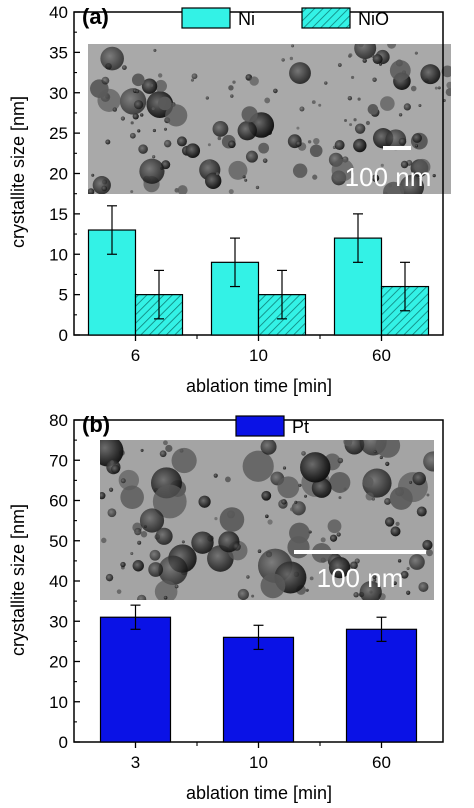 The height and width of the screenshot is (808, 474). What do you see at coordinates (96, 424) in the screenshot?
I see `panel-label-b: (b)` at bounding box center [96, 424].